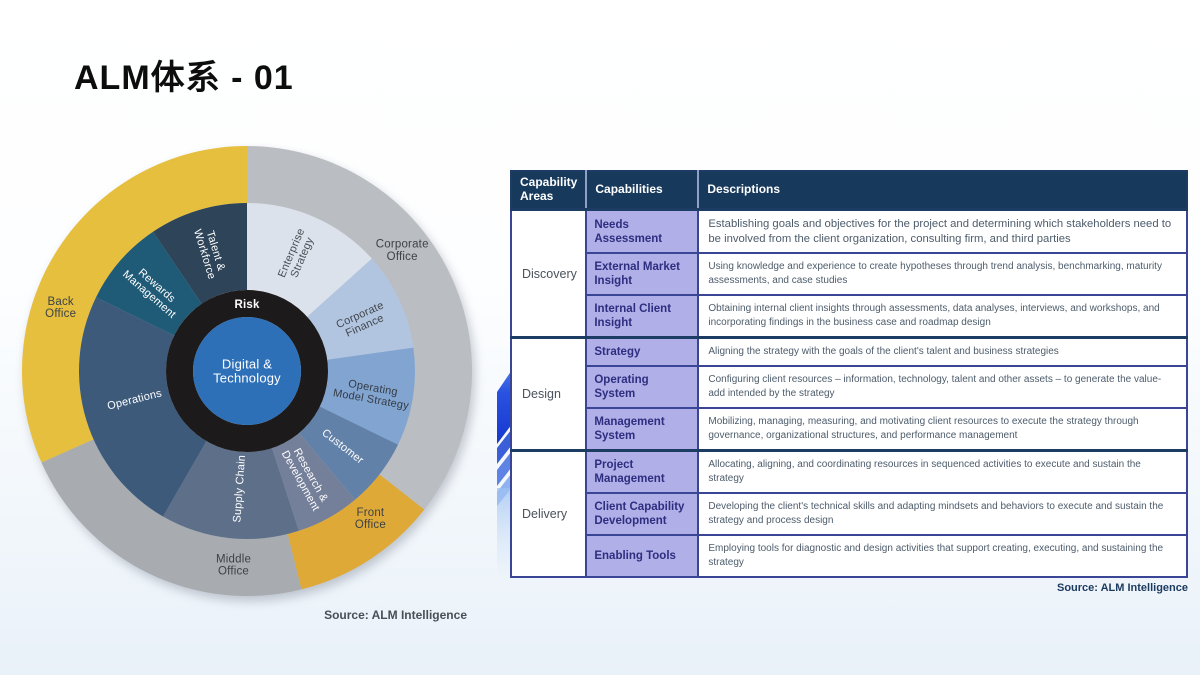  What do you see at coordinates (360, 309) in the screenshot?
I see `inner-segment-corporate-finance` at bounding box center [360, 309].